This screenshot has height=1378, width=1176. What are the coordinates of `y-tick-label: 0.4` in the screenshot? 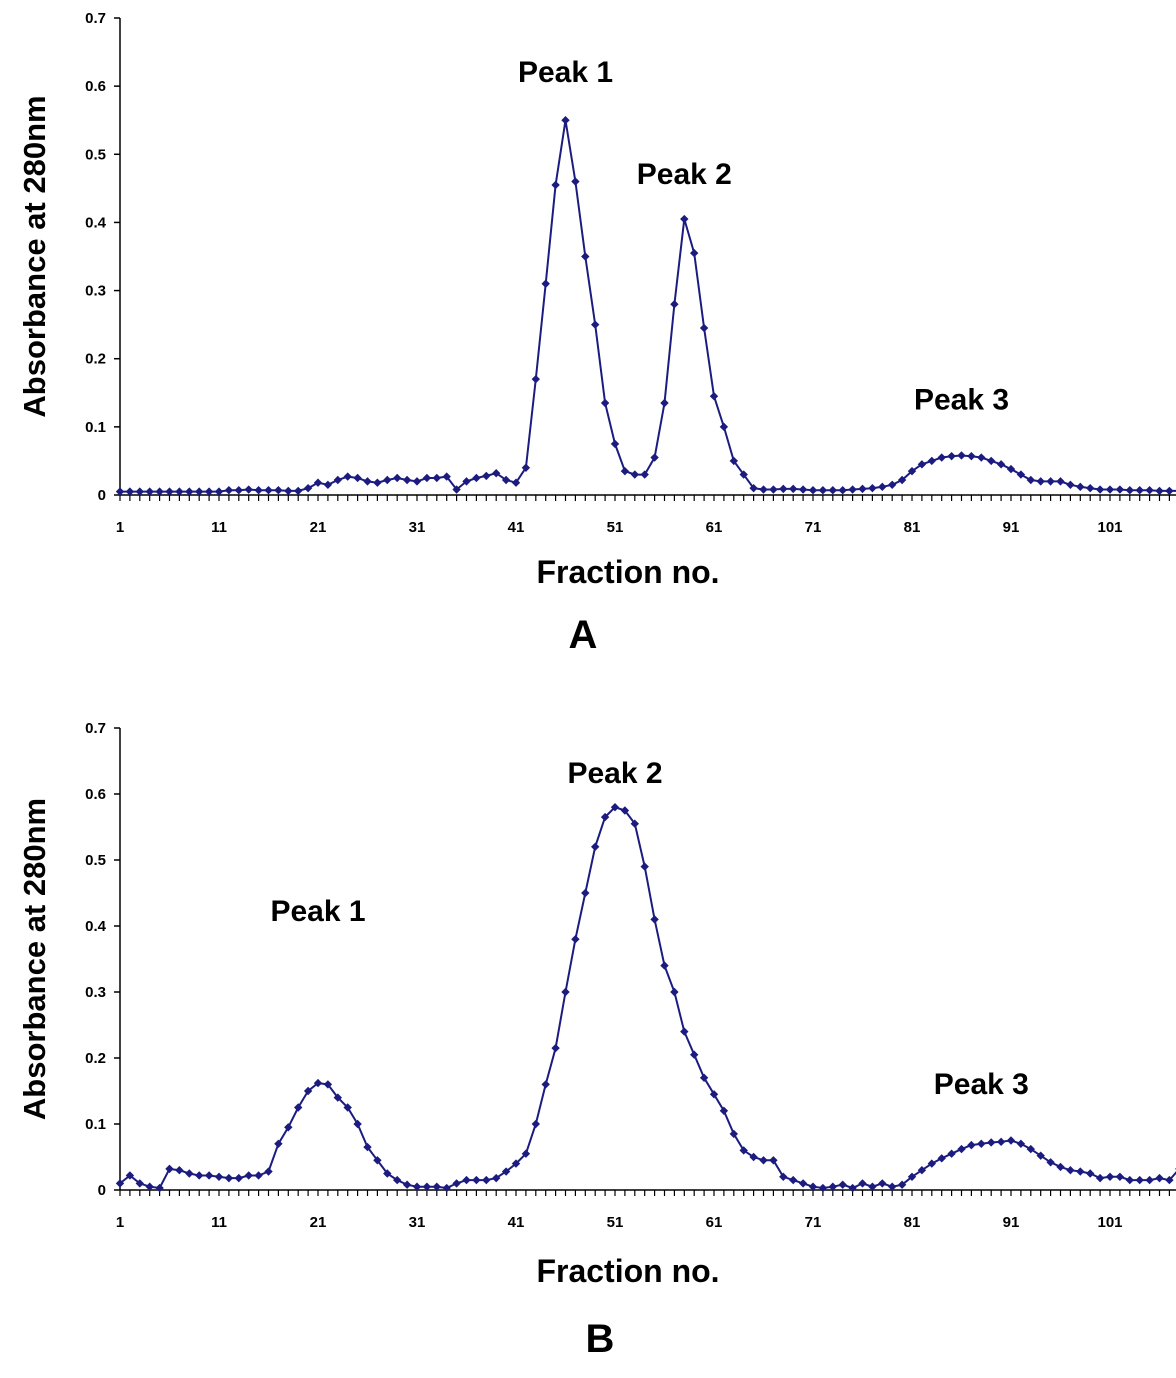 It's located at (96, 222).